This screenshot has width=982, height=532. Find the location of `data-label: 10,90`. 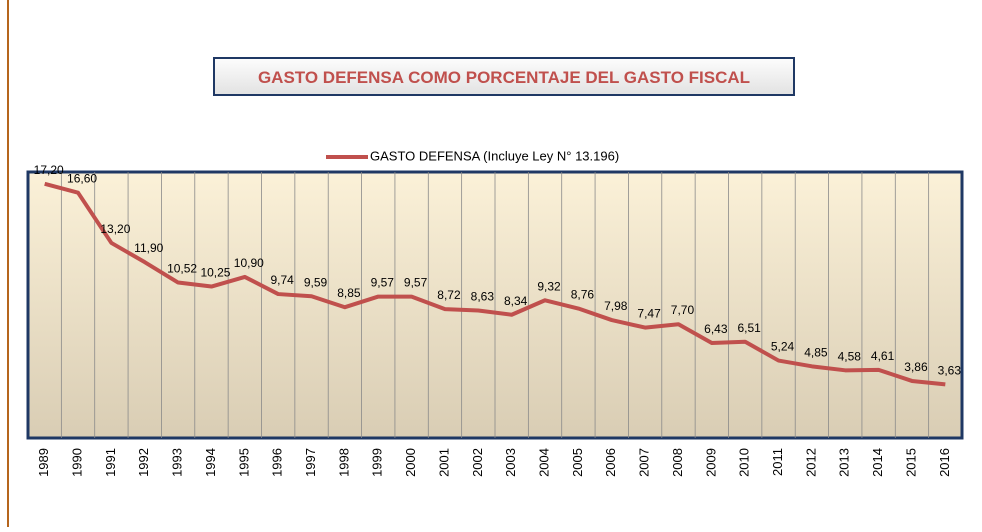

data-label: 10,90 is located at coordinates (249, 263).